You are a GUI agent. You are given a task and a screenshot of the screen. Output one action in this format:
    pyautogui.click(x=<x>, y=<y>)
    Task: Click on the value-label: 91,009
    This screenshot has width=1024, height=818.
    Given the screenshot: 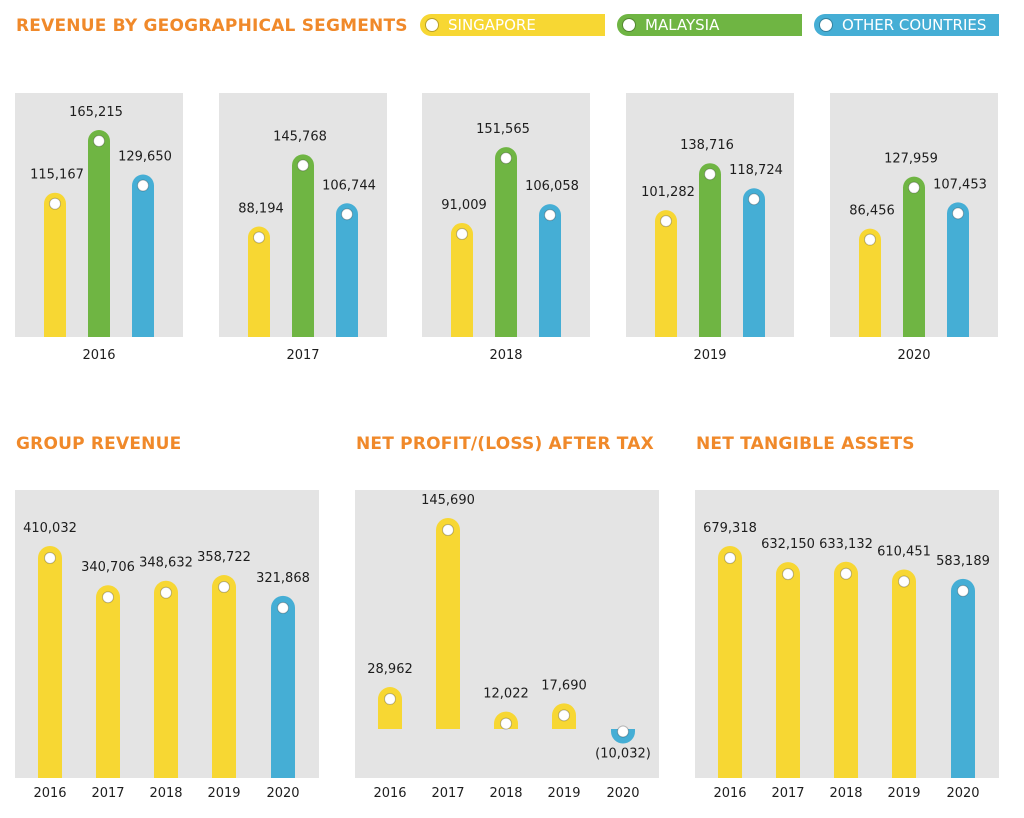 What is the action you would take?
    pyautogui.click(x=464, y=205)
    